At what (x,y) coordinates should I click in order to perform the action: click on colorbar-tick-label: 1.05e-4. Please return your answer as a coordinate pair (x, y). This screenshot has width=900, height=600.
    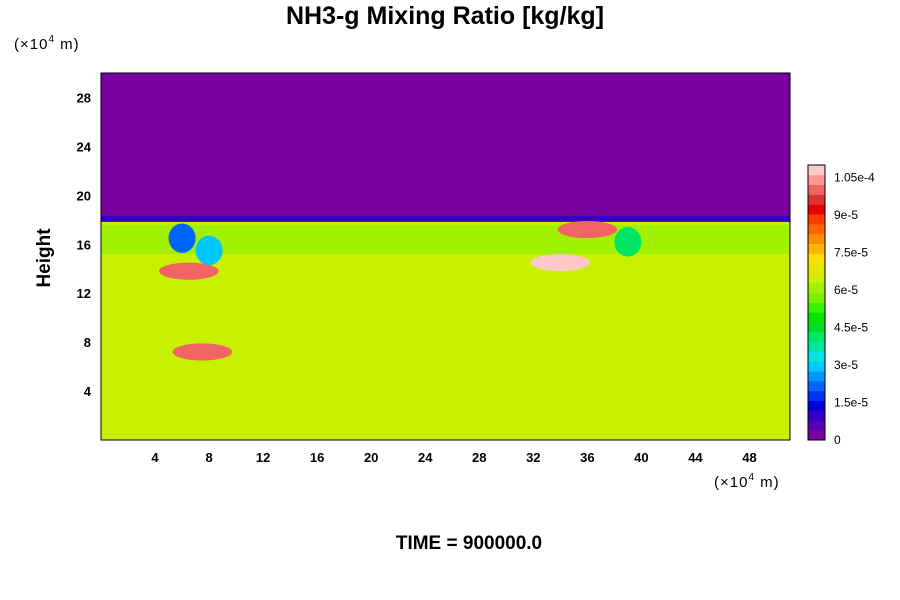
    Looking at the image, I should click on (854, 178).